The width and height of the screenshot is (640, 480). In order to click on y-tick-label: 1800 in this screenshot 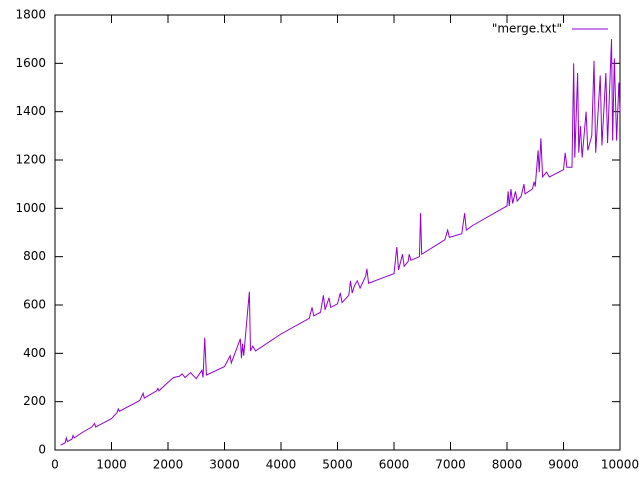, I will do `click(30, 15)`.